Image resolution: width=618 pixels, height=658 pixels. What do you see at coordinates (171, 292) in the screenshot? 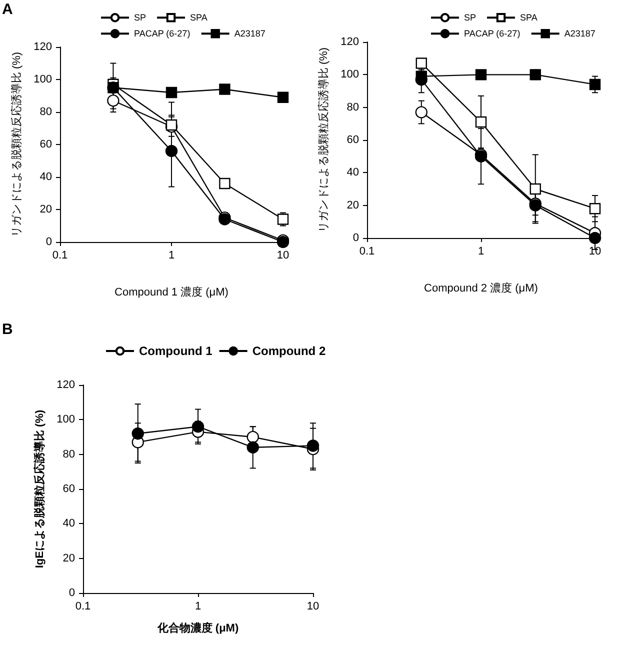
I see `x-axis-title: Compound 1 濃度 (μM)` at bounding box center [171, 292].